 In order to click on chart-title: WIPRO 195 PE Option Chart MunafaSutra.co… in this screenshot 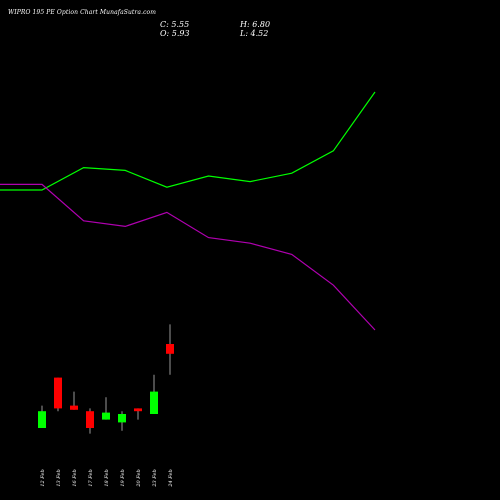, I will do `click(82, 12)`.